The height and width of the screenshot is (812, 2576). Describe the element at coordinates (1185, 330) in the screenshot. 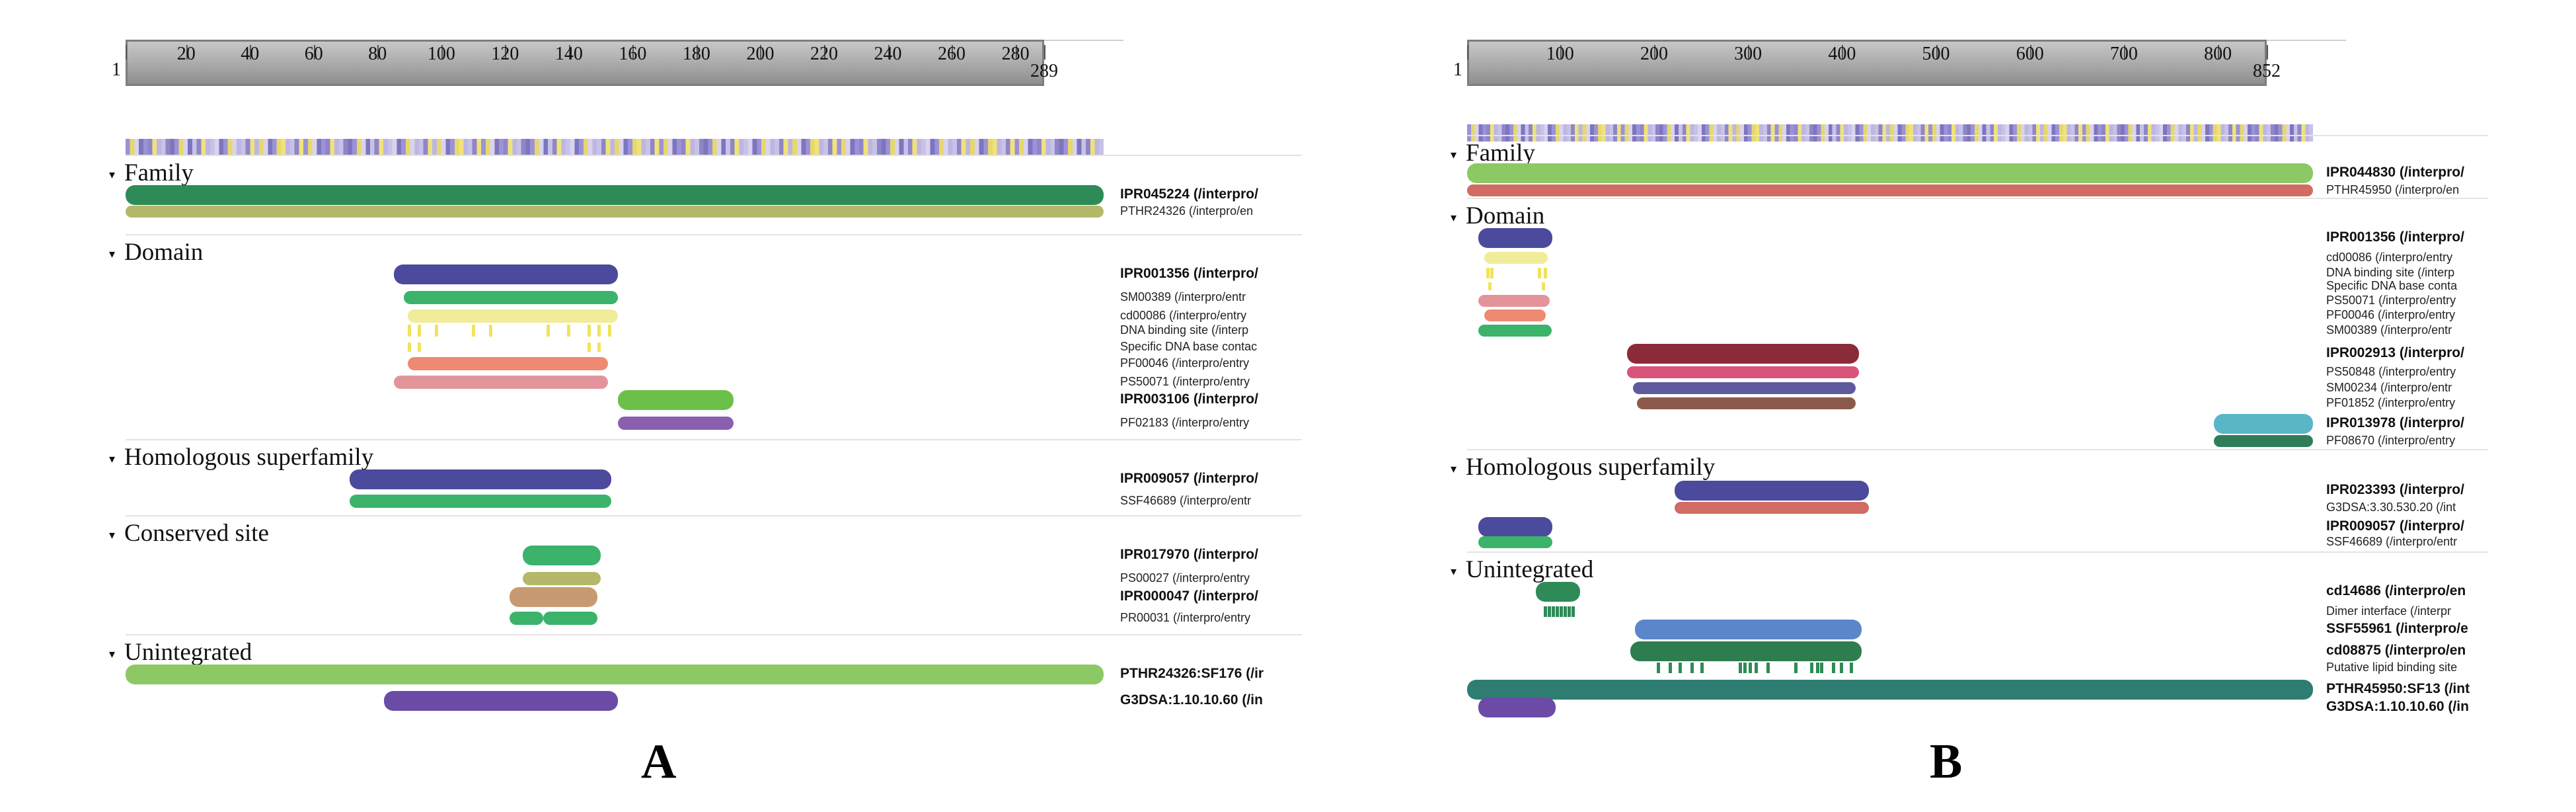

I see `feature-label: DNA binding site (/interp` at that location.